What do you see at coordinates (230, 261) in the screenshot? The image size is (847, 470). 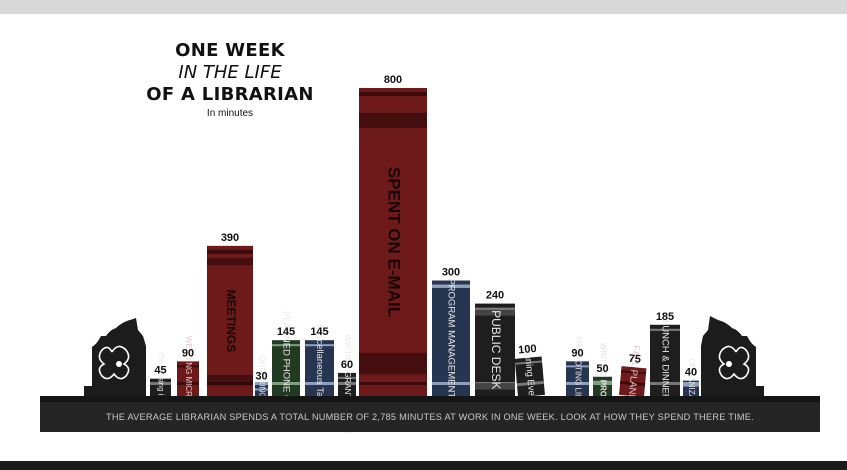 I see `book-3-band-wide-top` at bounding box center [230, 261].